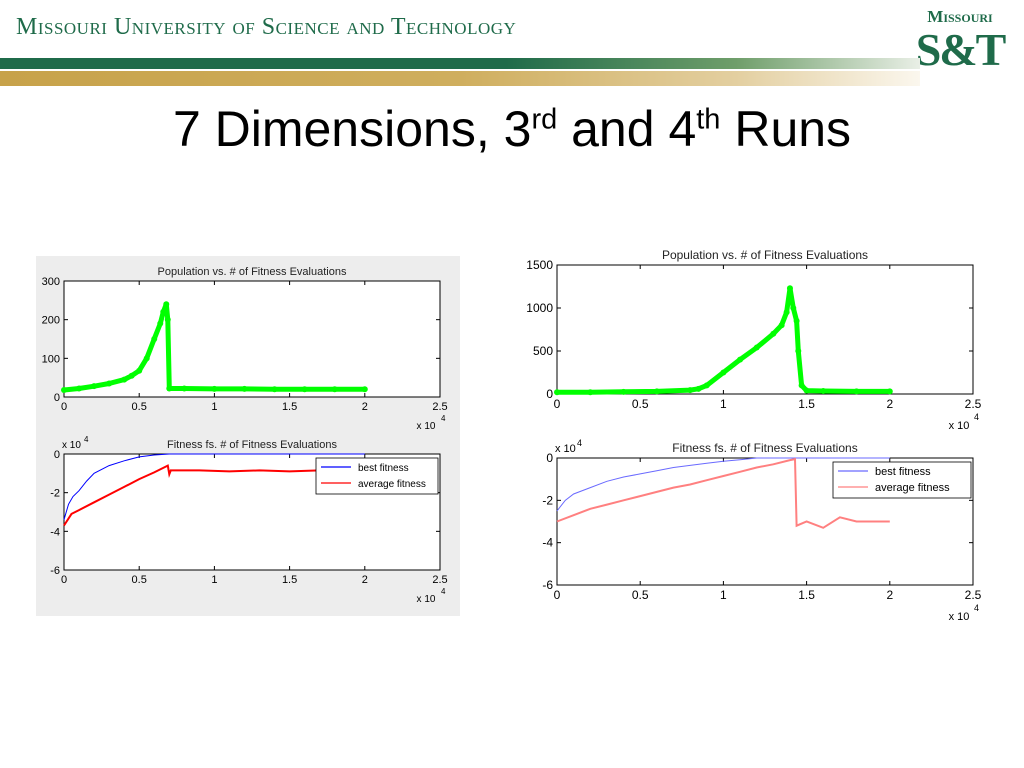 This screenshot has width=1024, height=768. I want to click on y-tick-label: 500, so click(543, 351).